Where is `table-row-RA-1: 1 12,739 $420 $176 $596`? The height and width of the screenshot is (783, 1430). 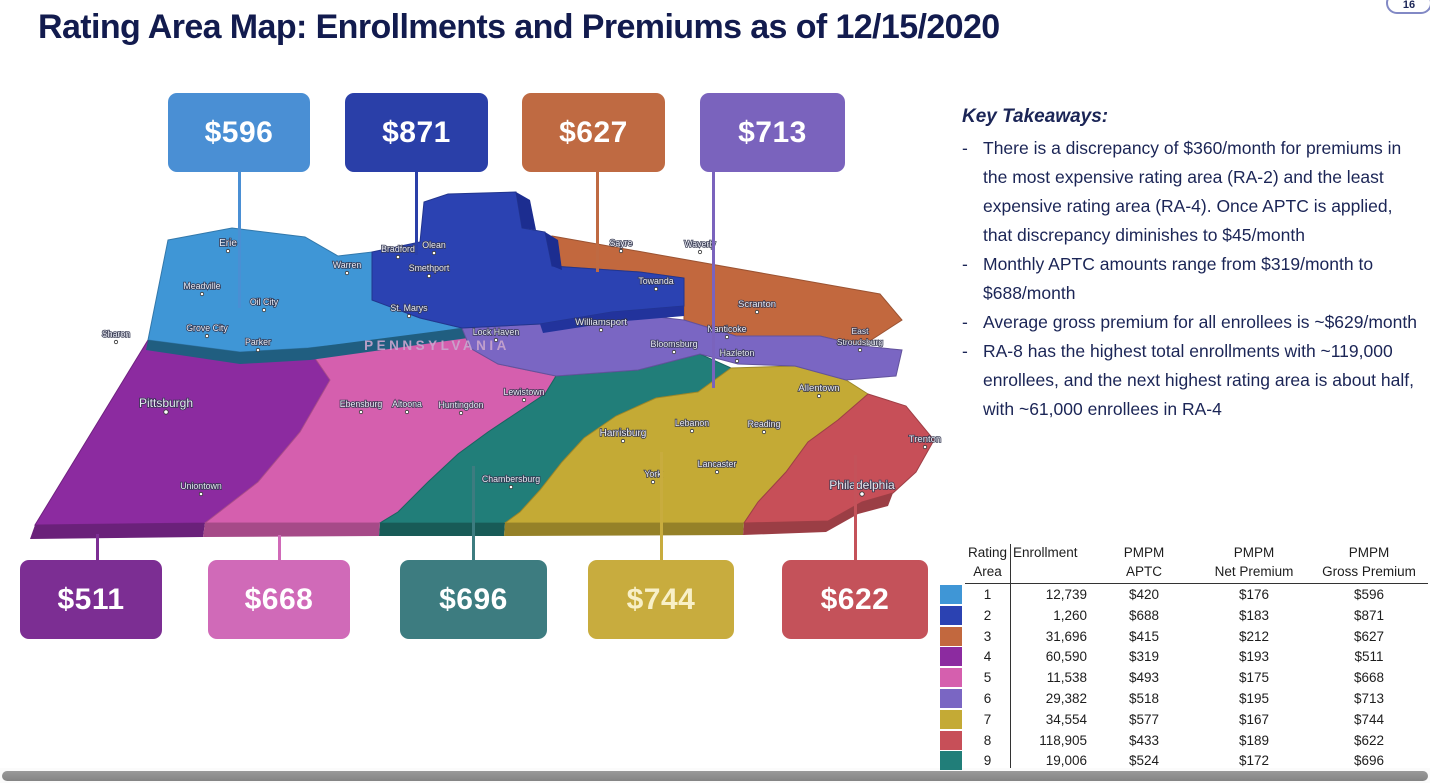
table-row-RA-1: 1 12,739 $420 $176 $596 is located at coordinates (1196, 595).